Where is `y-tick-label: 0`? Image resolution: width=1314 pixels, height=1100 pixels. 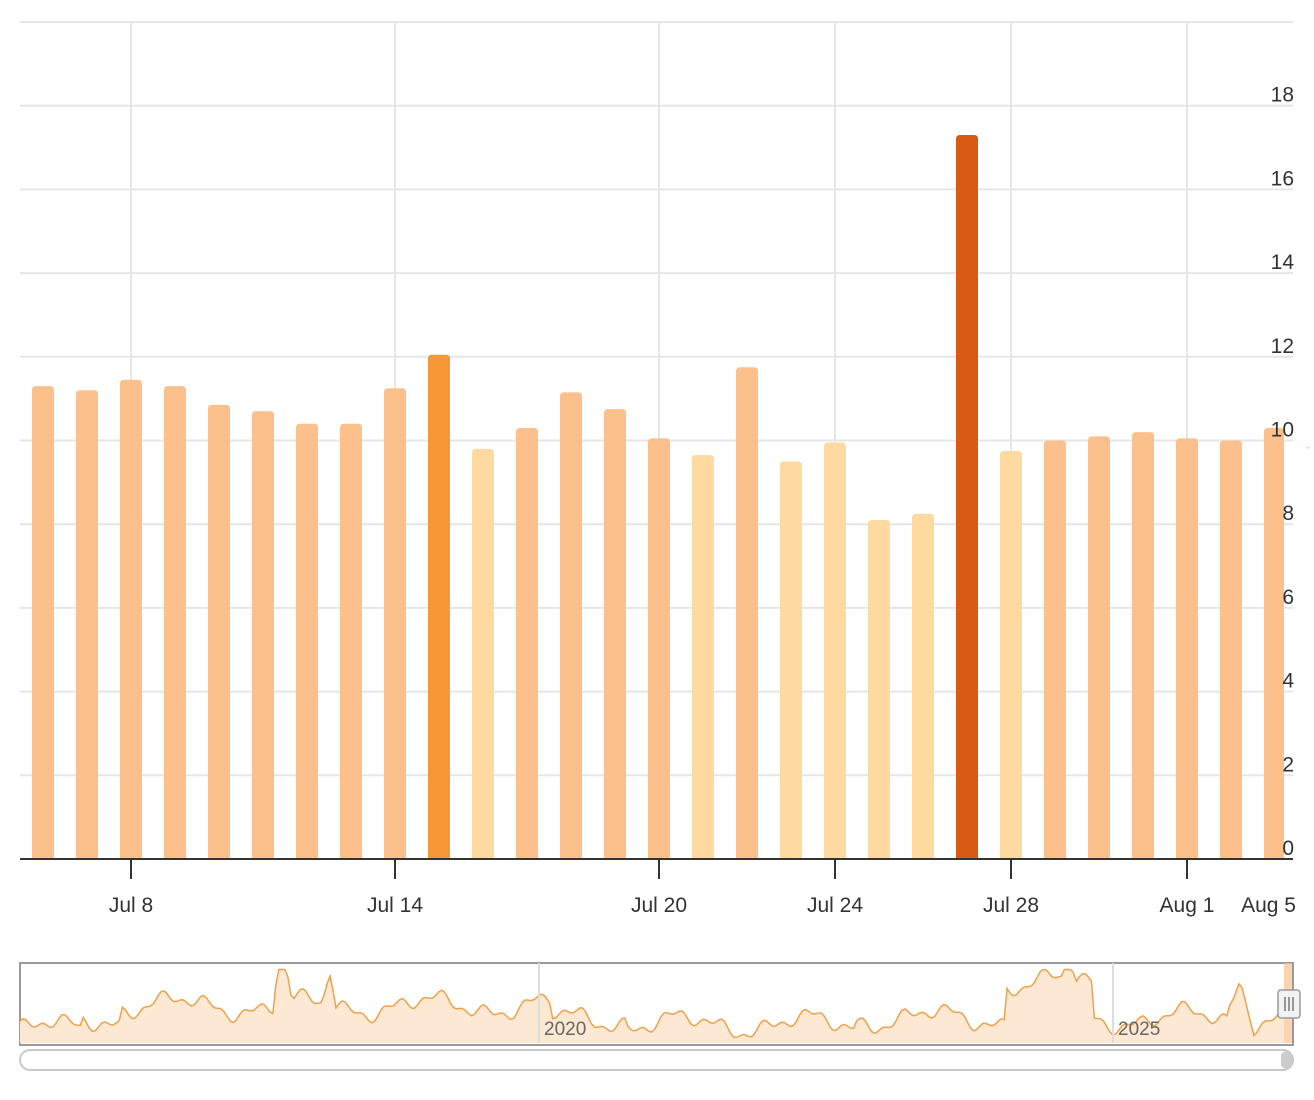 y-tick-label: 0 is located at coordinates (1288, 848).